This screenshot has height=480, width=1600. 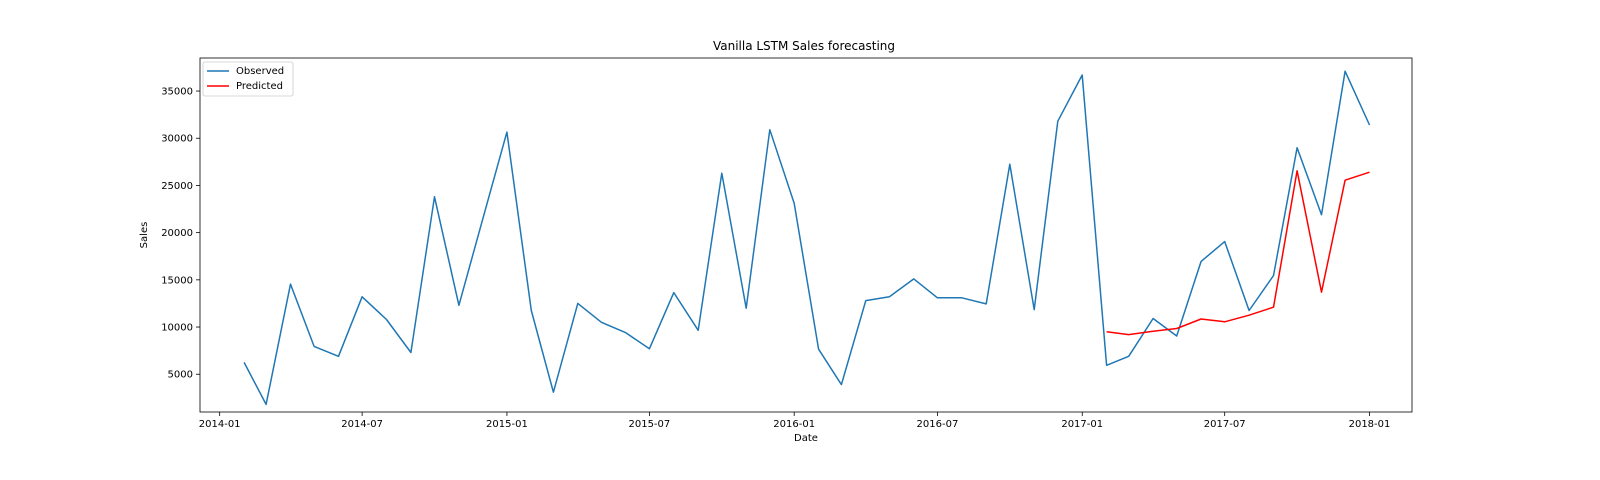 I want to click on y-tick-label: 30000, so click(x=177, y=139).